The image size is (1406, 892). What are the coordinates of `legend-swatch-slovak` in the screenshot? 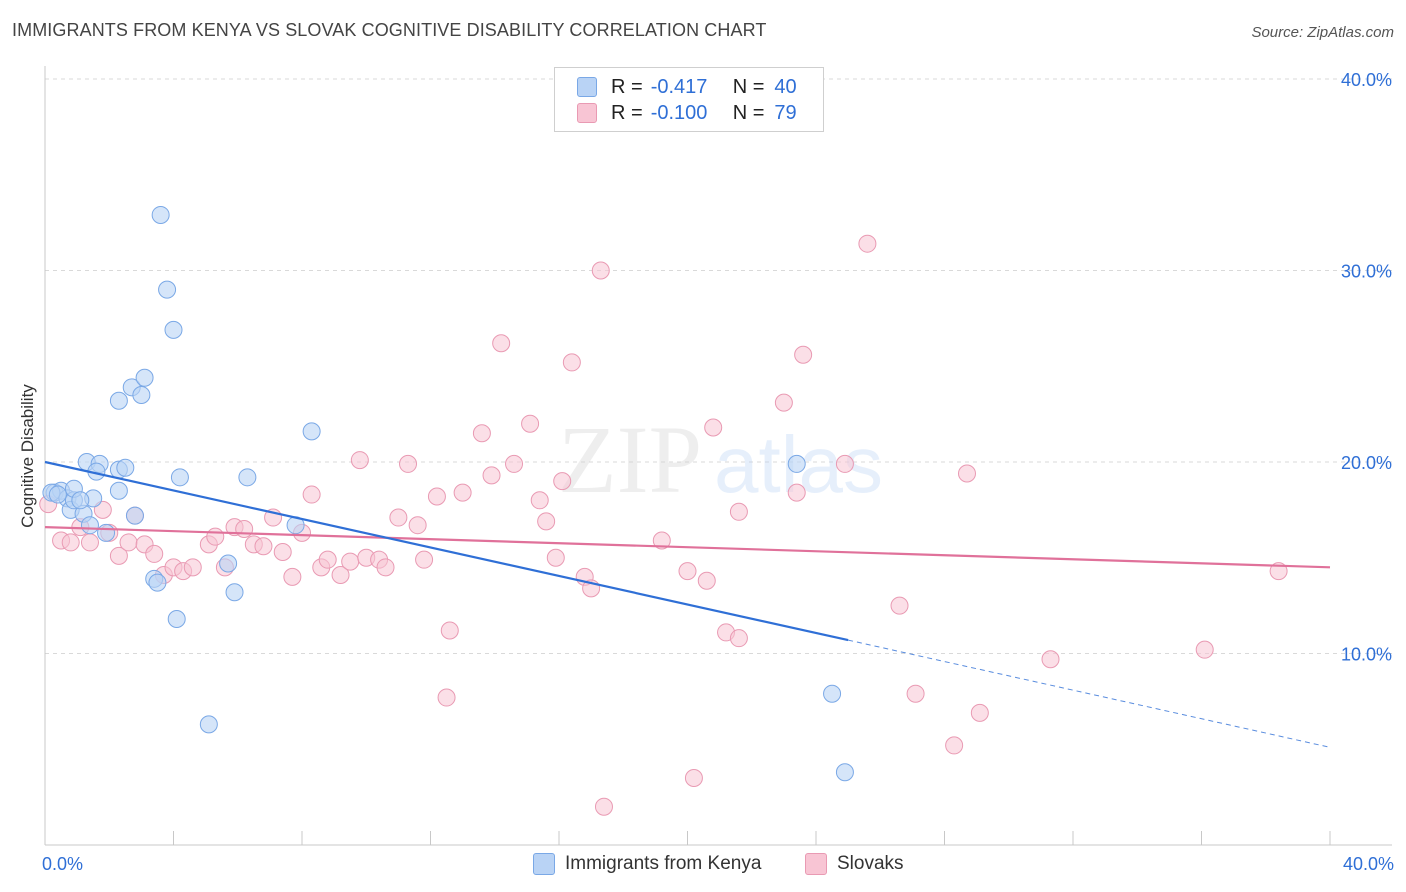 It's located at (587, 113).